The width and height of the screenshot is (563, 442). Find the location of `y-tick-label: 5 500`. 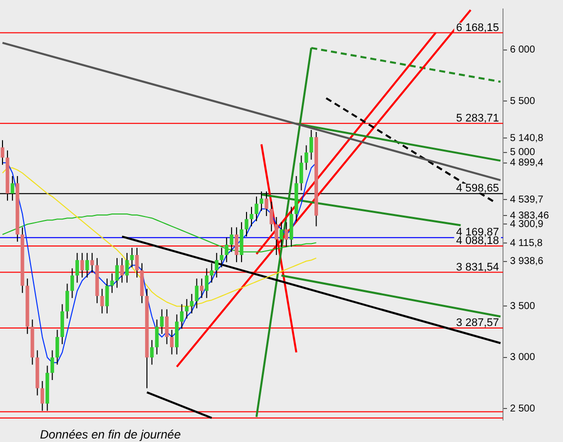

y-tick-label: 5 500 is located at coordinates (523, 101).